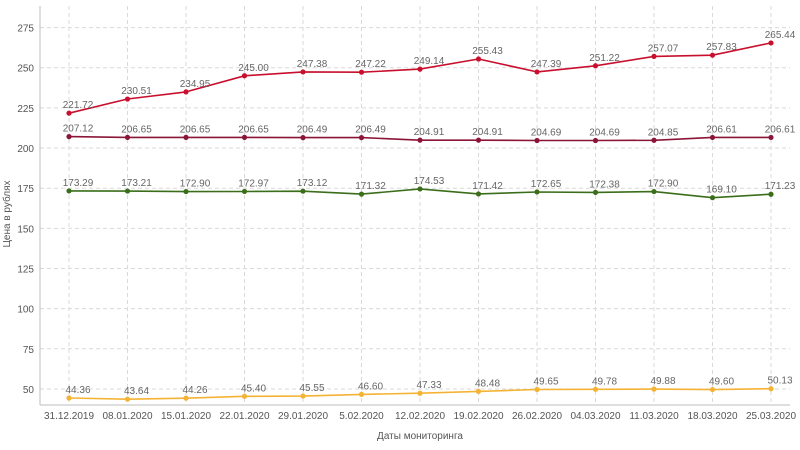  Describe the element at coordinates (546, 184) in the screenshot. I see `data-label: 172.65` at that location.